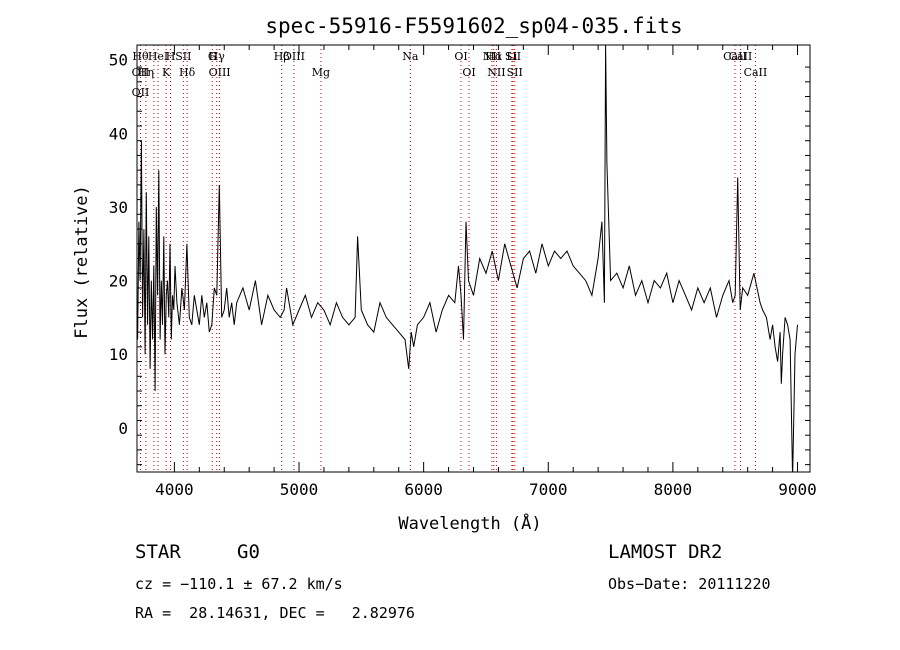 This screenshot has height=650, width=900. What do you see at coordinates (473, 26) in the screenshot?
I see `chart-title: spec-55916-F5591602_sp04-035.fits` at bounding box center [473, 26].